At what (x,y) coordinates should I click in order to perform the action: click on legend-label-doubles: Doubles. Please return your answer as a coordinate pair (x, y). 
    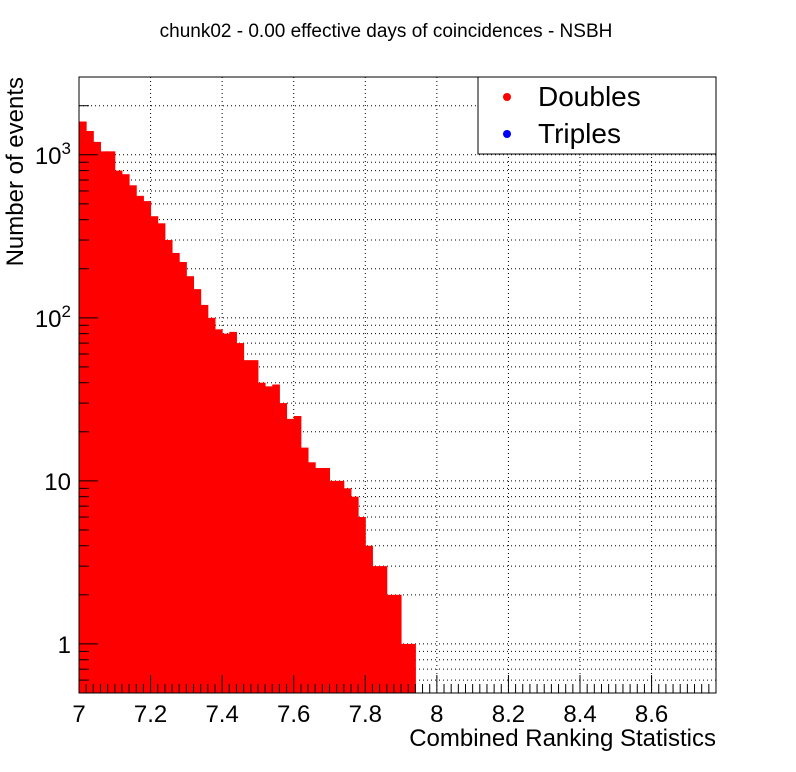
    Looking at the image, I should click on (589, 96).